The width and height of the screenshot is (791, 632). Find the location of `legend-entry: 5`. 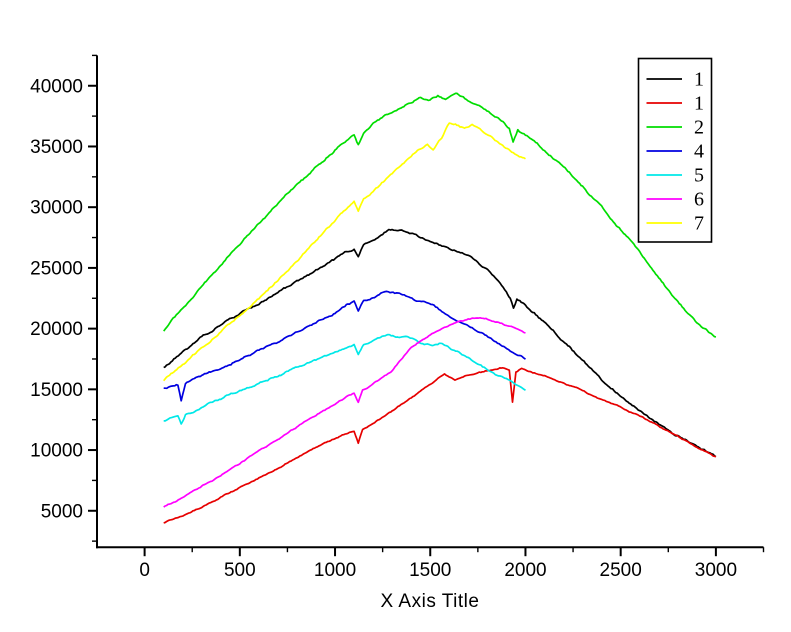

legend-entry: 5 is located at coordinates (675, 176).